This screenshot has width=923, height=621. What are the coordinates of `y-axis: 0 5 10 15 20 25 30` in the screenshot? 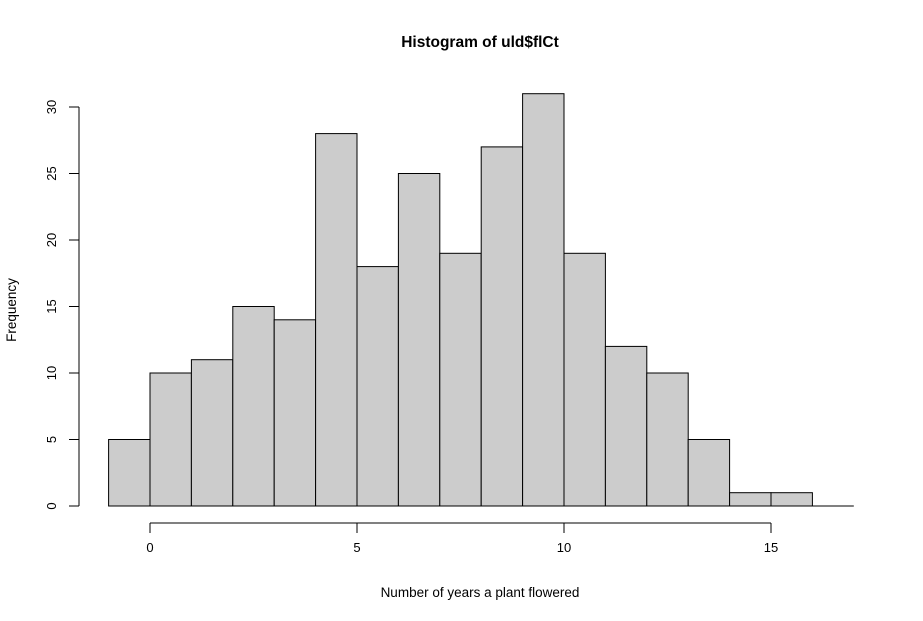 It's located at (62, 305).